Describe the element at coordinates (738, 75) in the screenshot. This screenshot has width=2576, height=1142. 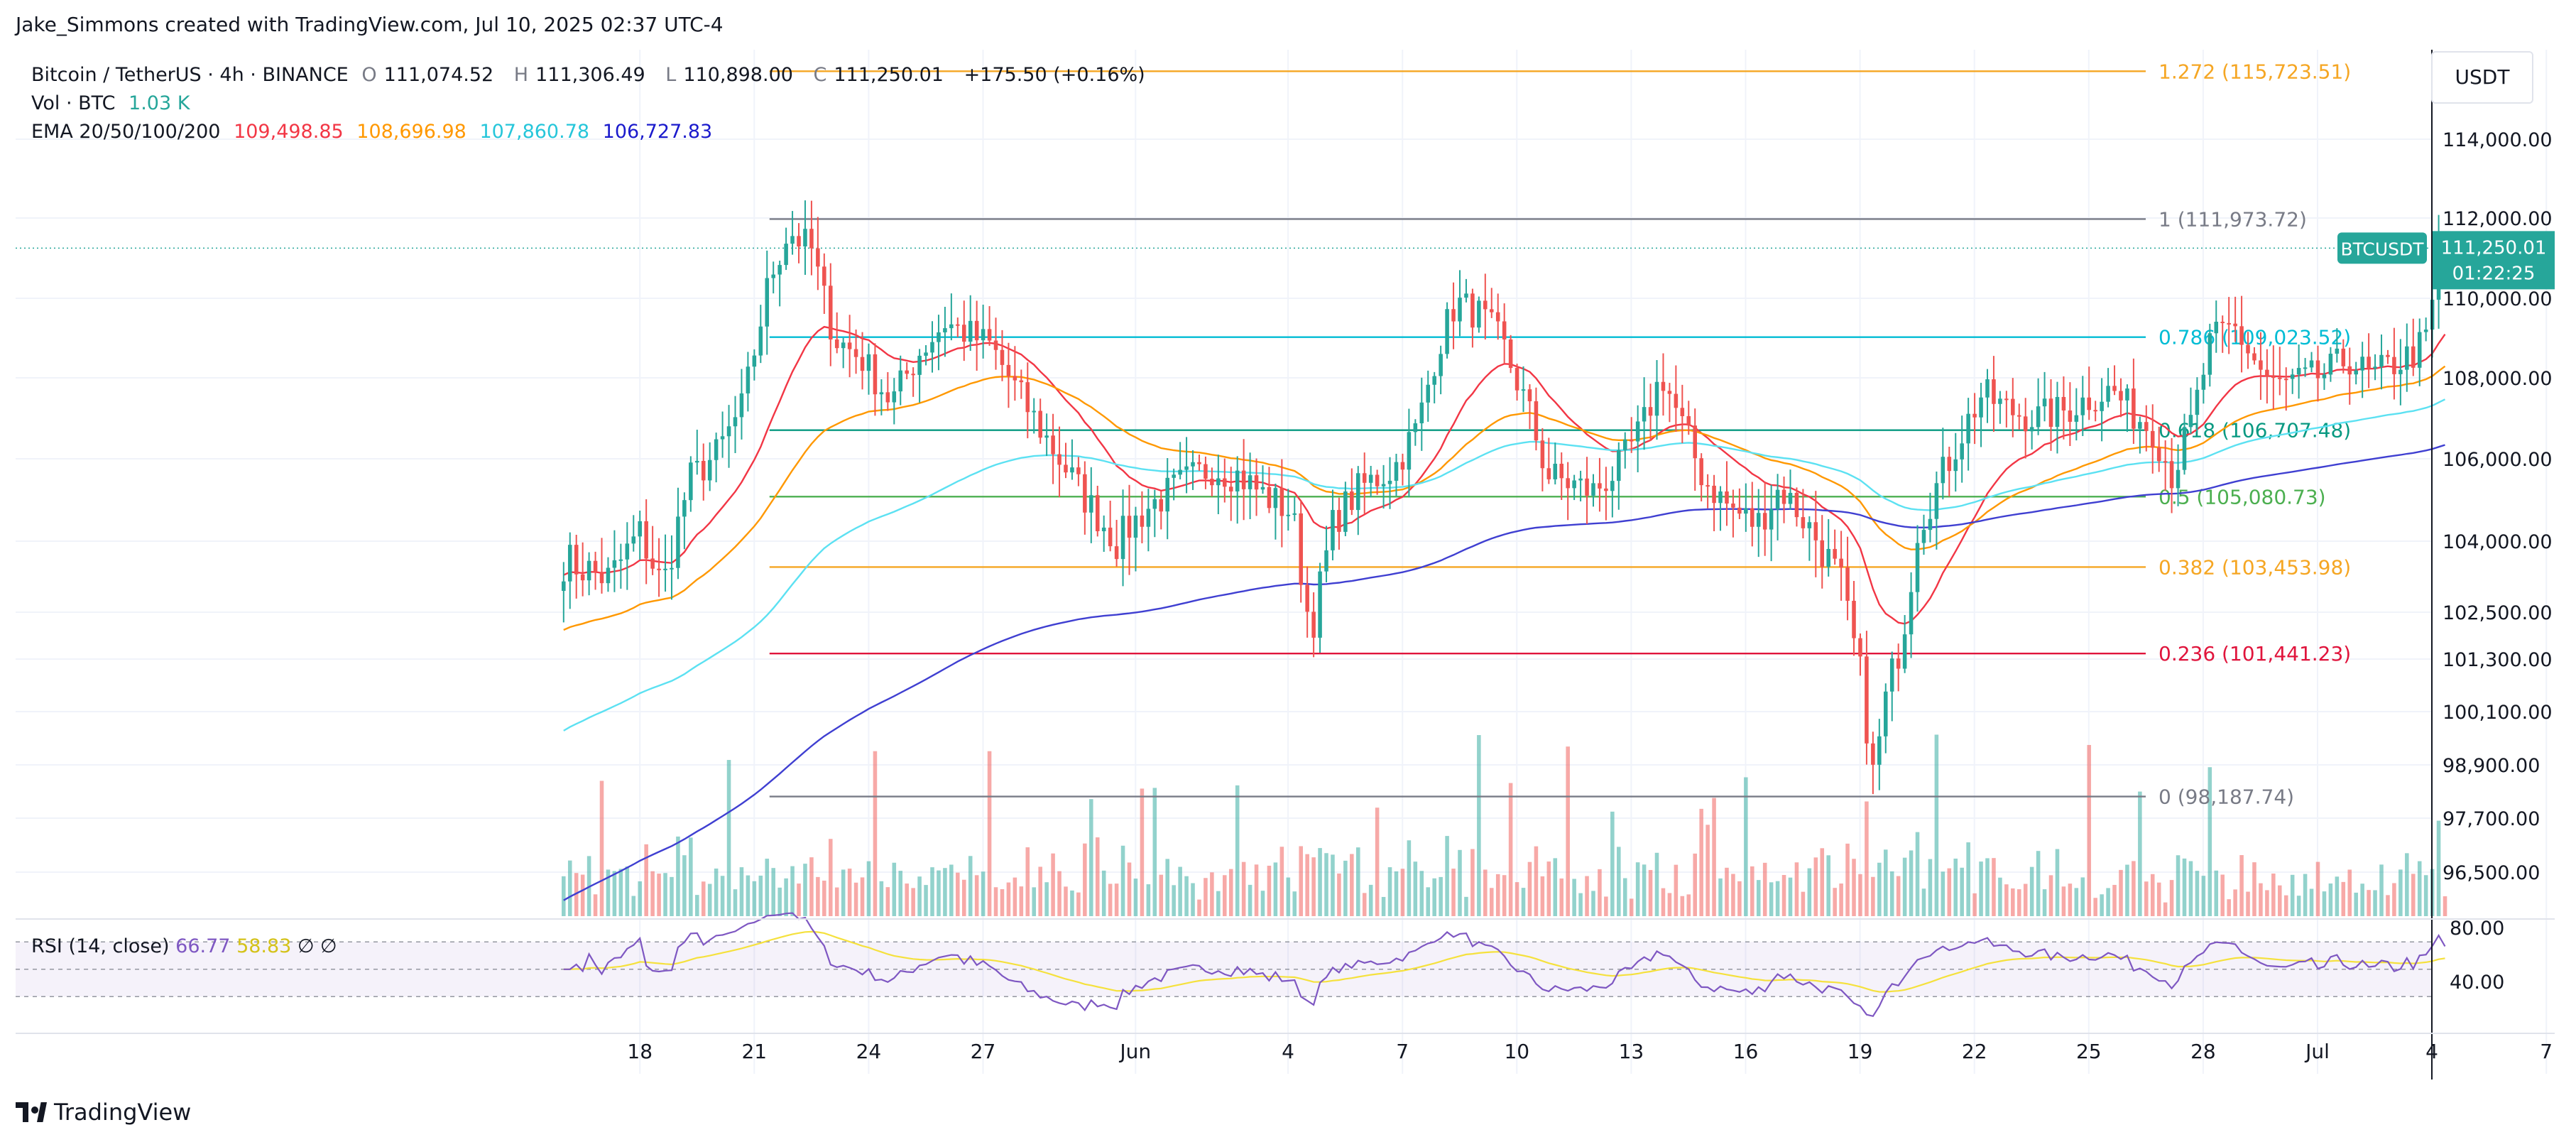
I see `low-value: 110,898.00` at that location.